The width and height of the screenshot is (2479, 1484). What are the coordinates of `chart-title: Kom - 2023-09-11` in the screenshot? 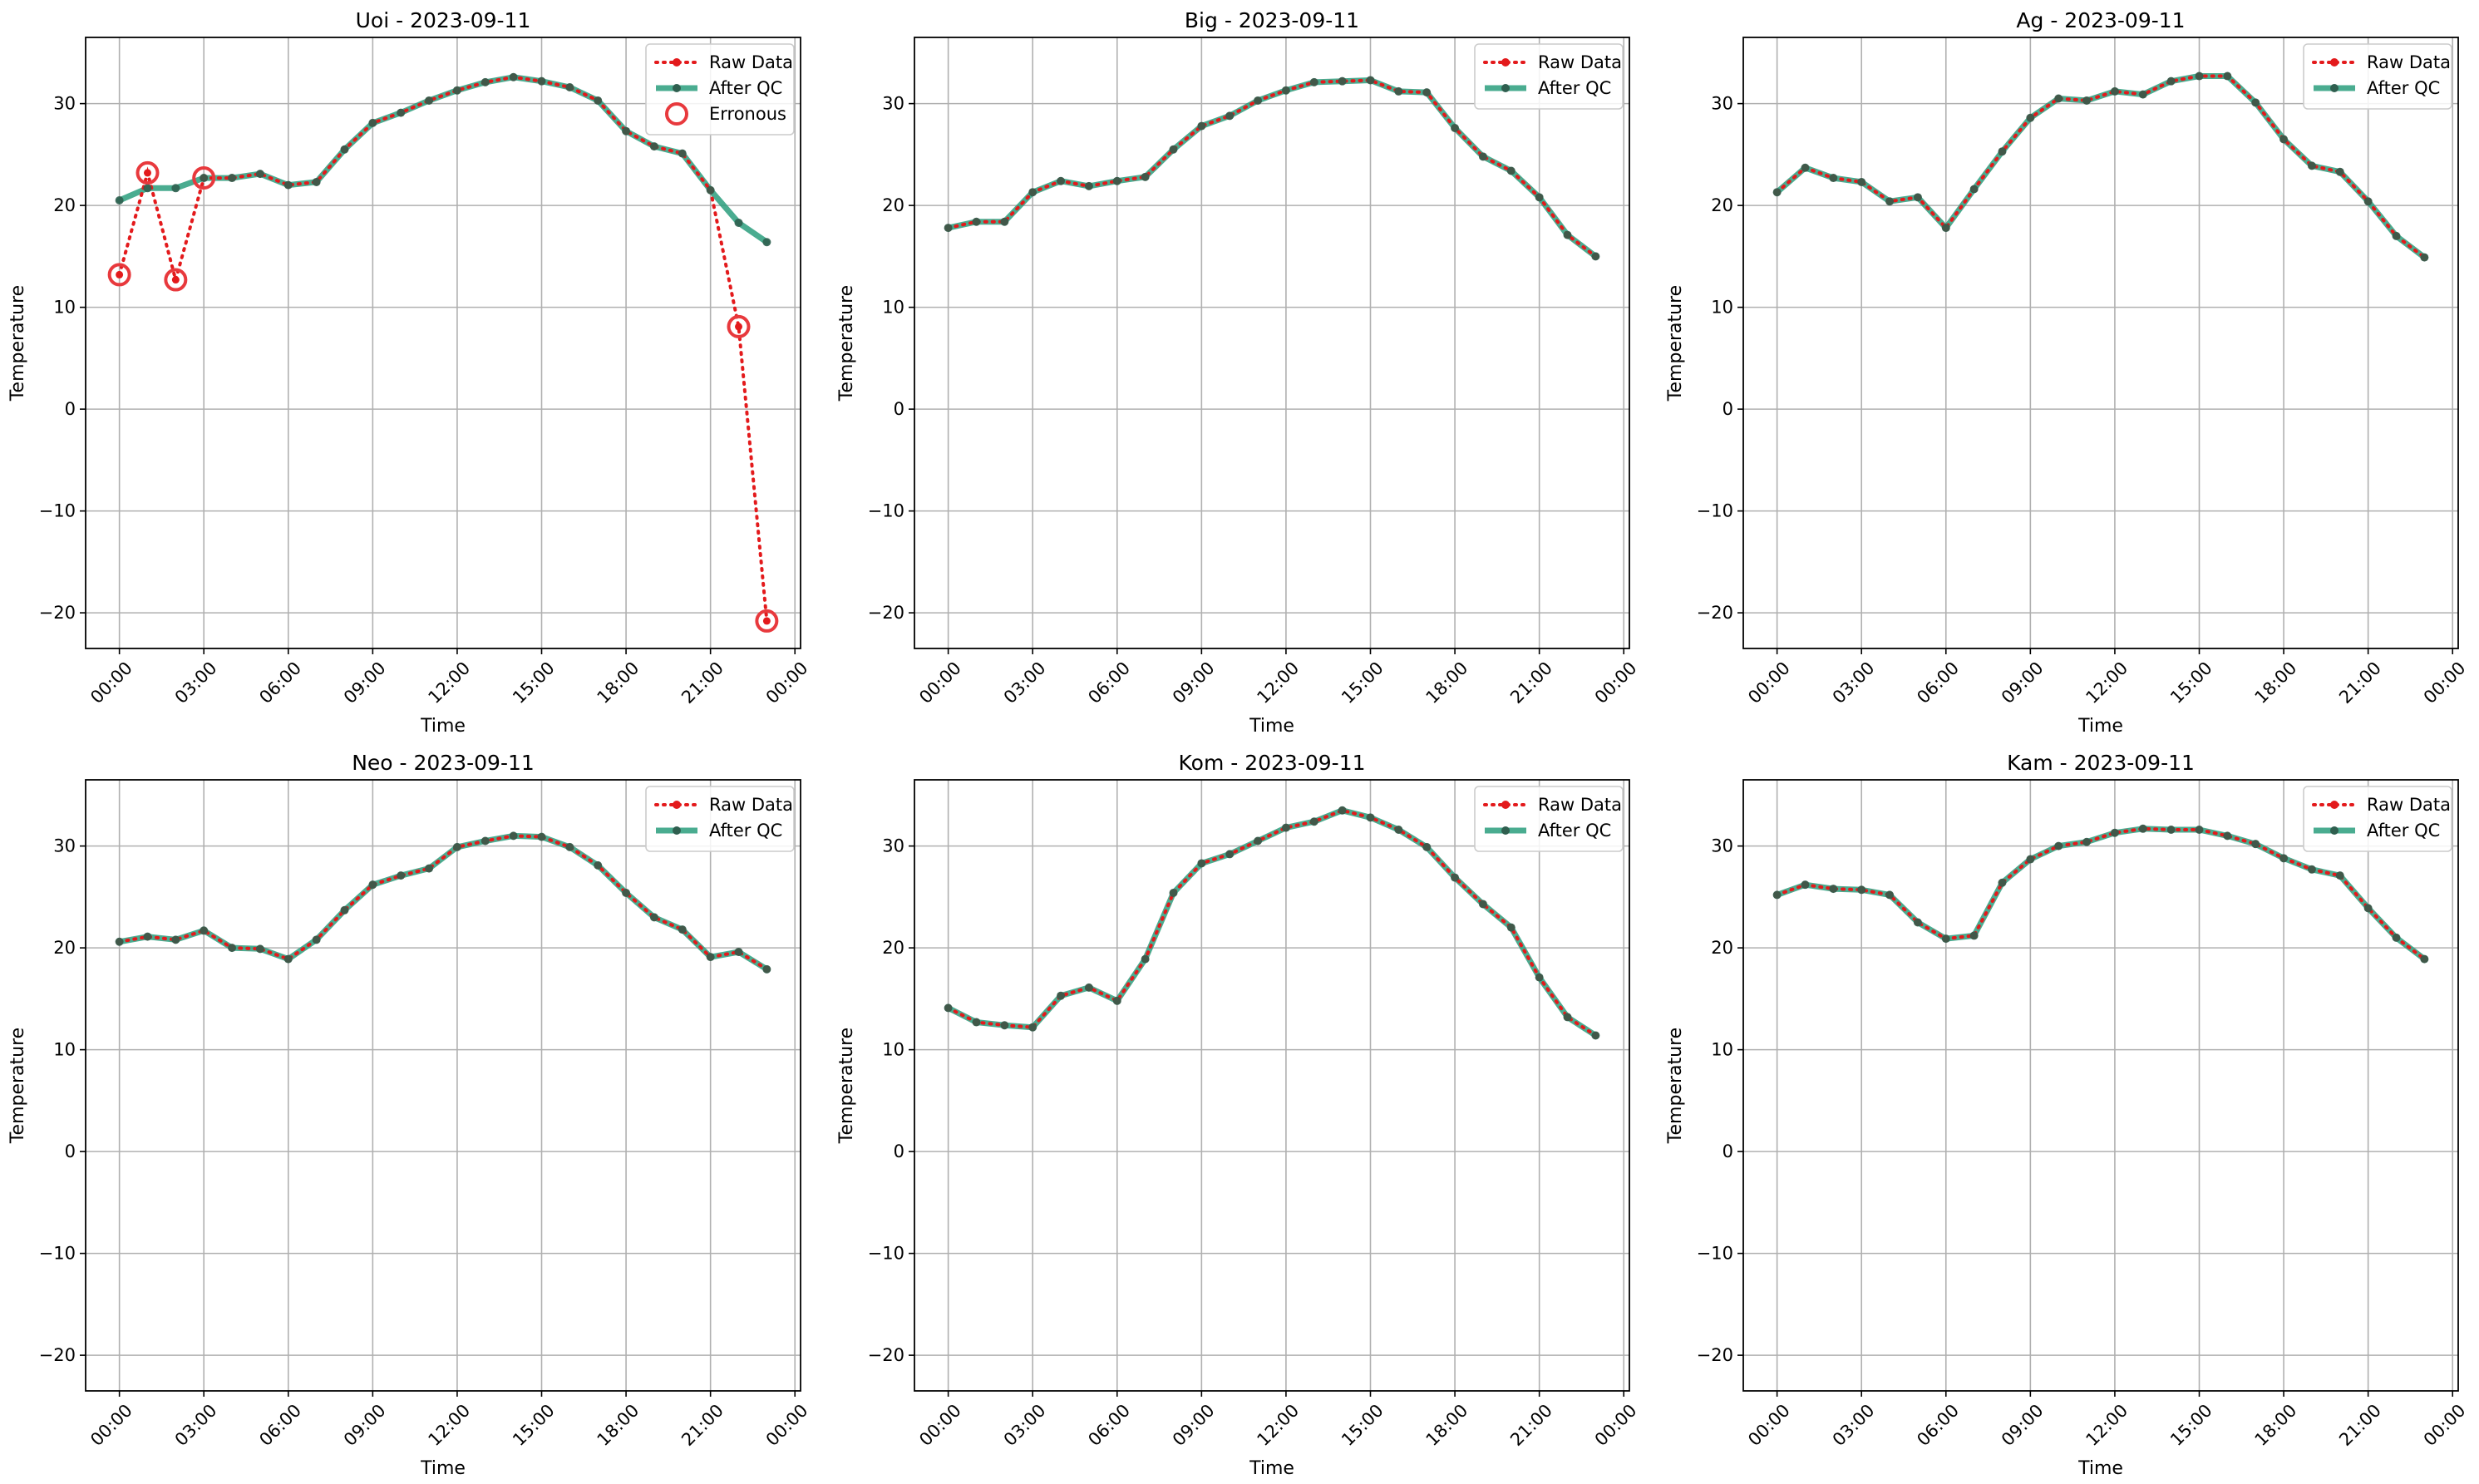 It's located at (1272, 763).